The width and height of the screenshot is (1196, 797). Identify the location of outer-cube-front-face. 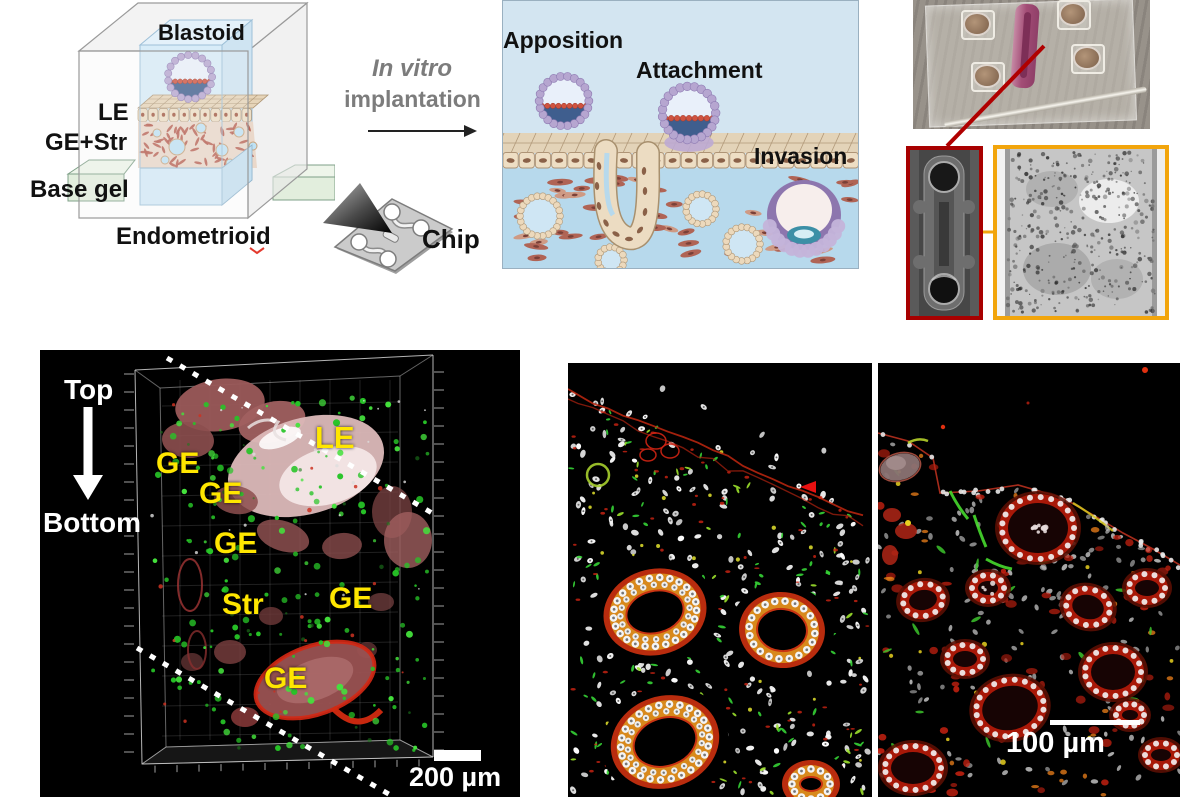
(163, 134).